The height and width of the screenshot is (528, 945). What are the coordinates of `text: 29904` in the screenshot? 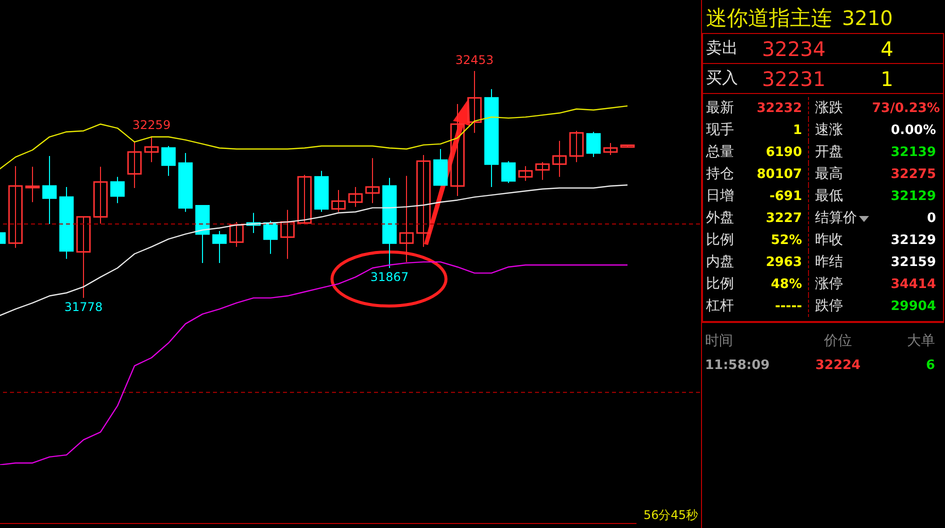 It's located at (913, 306).